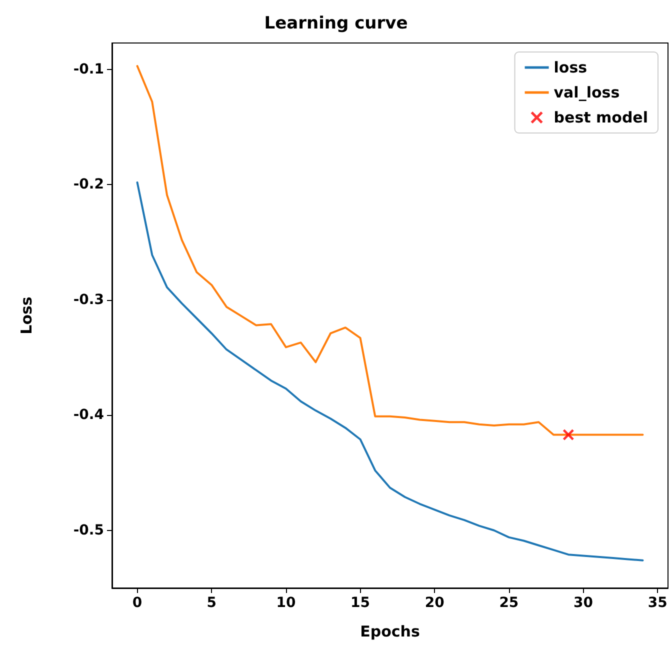 Image resolution: width=672 pixels, height=654 pixels. What do you see at coordinates (658, 603) in the screenshot?
I see `x-tick-label: 35` at bounding box center [658, 603].